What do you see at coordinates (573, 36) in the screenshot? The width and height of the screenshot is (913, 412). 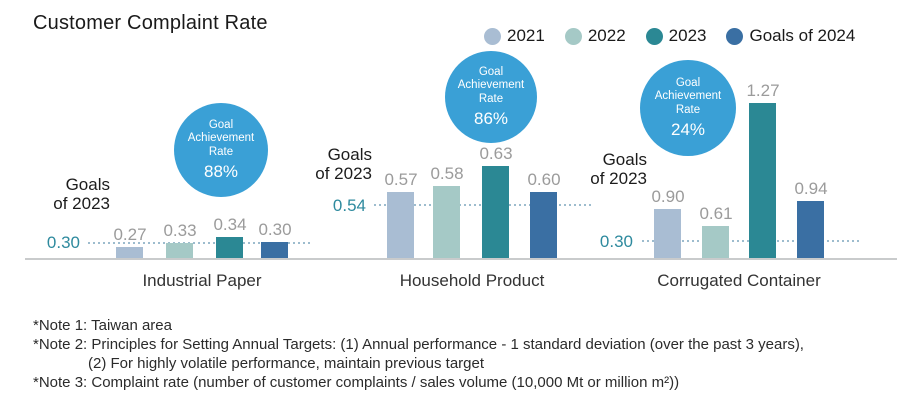 I see `legend-dot-icon-2022` at bounding box center [573, 36].